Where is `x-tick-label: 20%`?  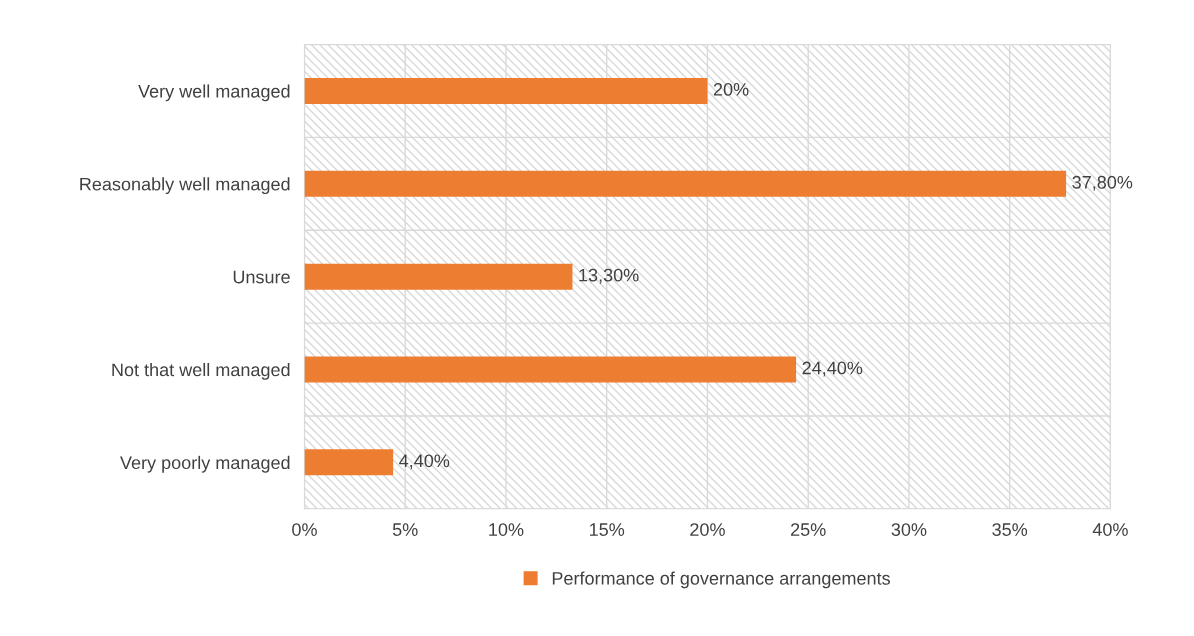 x-tick-label: 20% is located at coordinates (707, 529).